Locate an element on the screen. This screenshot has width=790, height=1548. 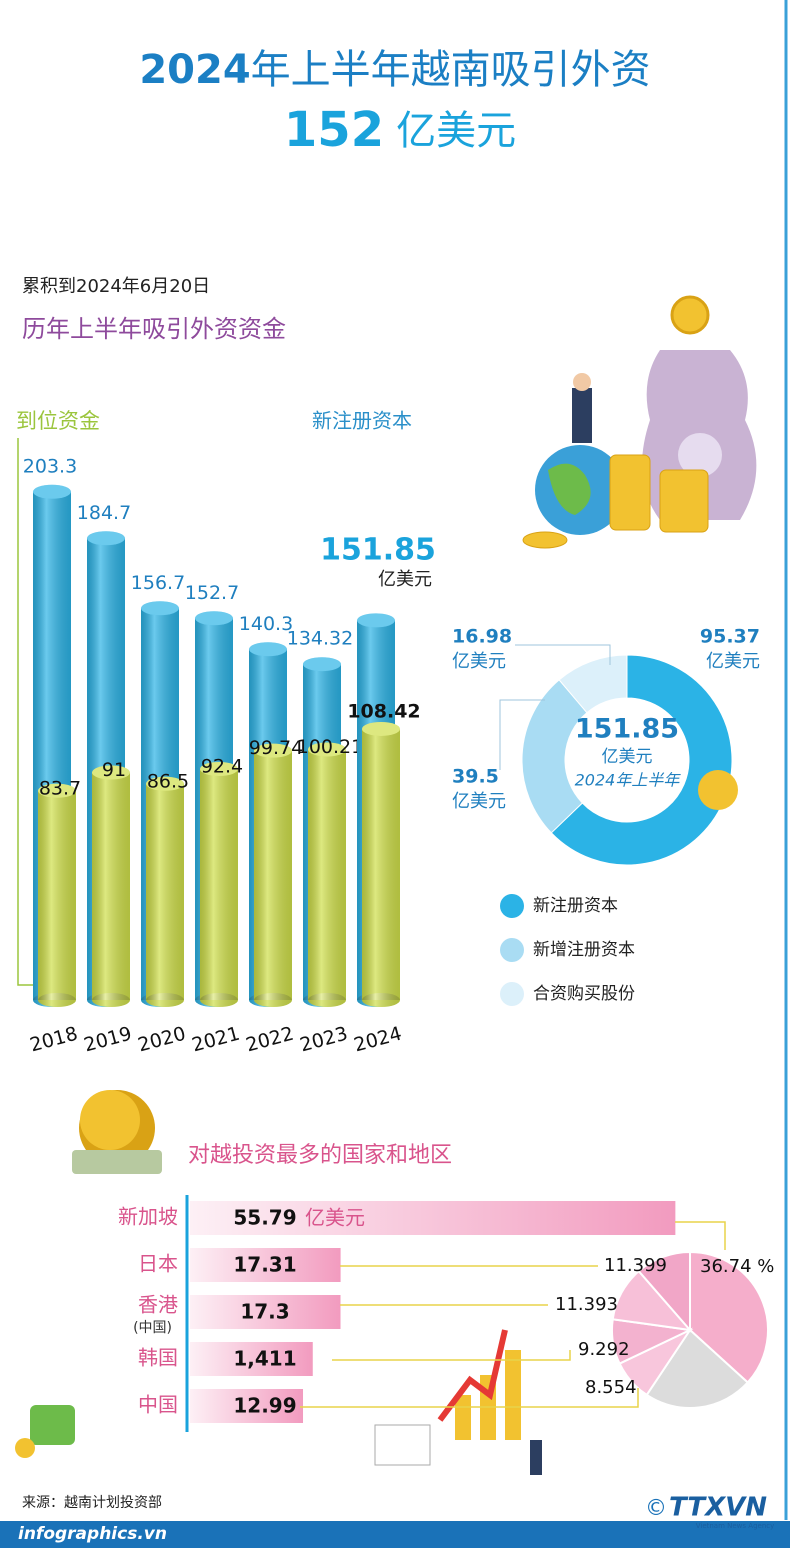
title-text: 年上半年越南吸引外资 is located at coordinates (451, 70).